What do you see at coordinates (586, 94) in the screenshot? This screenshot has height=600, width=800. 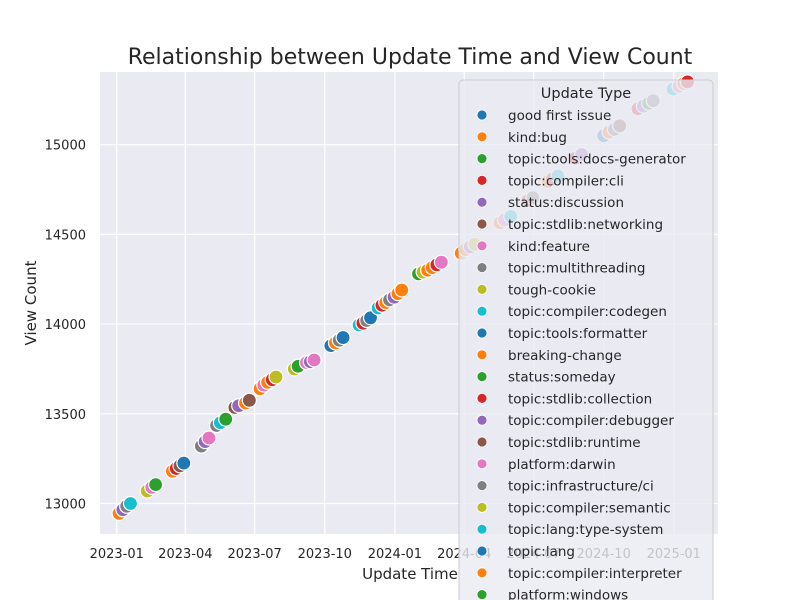 I see `legend-title: Update Type` at bounding box center [586, 94].